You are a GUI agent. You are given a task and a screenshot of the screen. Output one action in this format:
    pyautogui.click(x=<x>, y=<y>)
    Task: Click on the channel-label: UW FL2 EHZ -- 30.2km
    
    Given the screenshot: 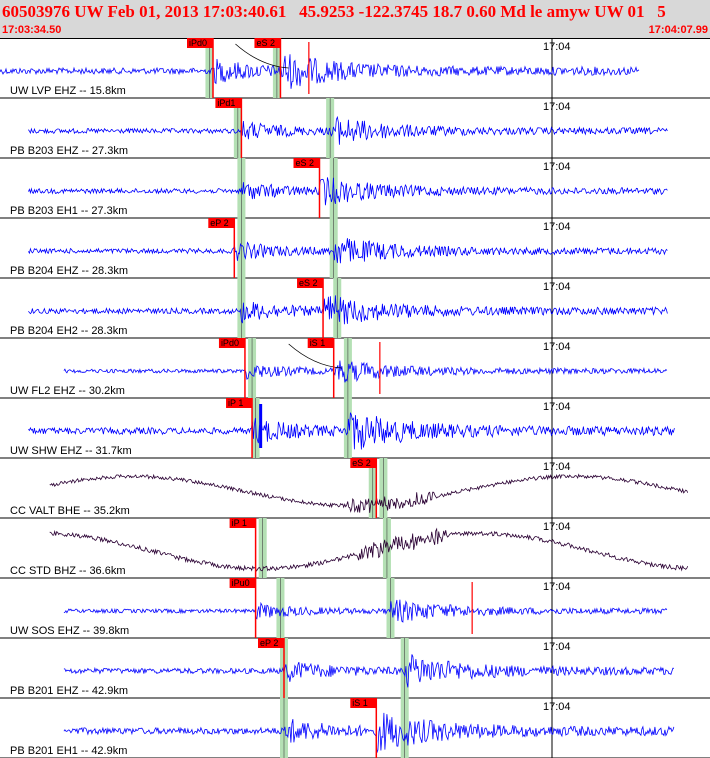 What is the action you would take?
    pyautogui.click(x=67, y=391)
    